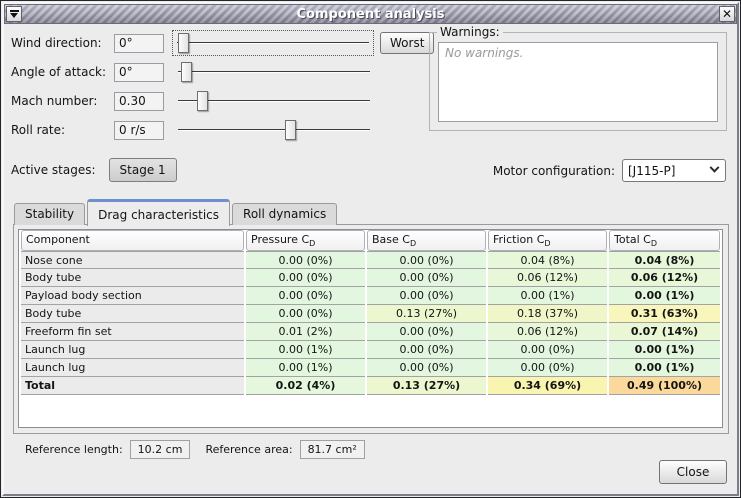 The height and width of the screenshot is (498, 741). What do you see at coordinates (547, 314) in the screenshot?
I see `friction-cd-cell: 0.18 (37%)` at bounding box center [547, 314].